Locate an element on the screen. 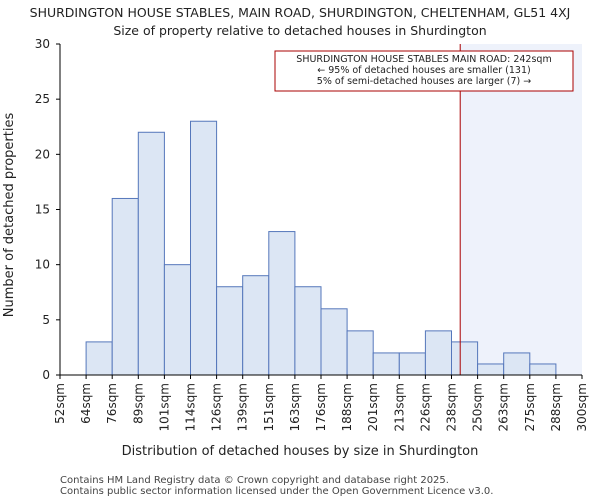  y-tick-label: 30 is located at coordinates (42, 44).